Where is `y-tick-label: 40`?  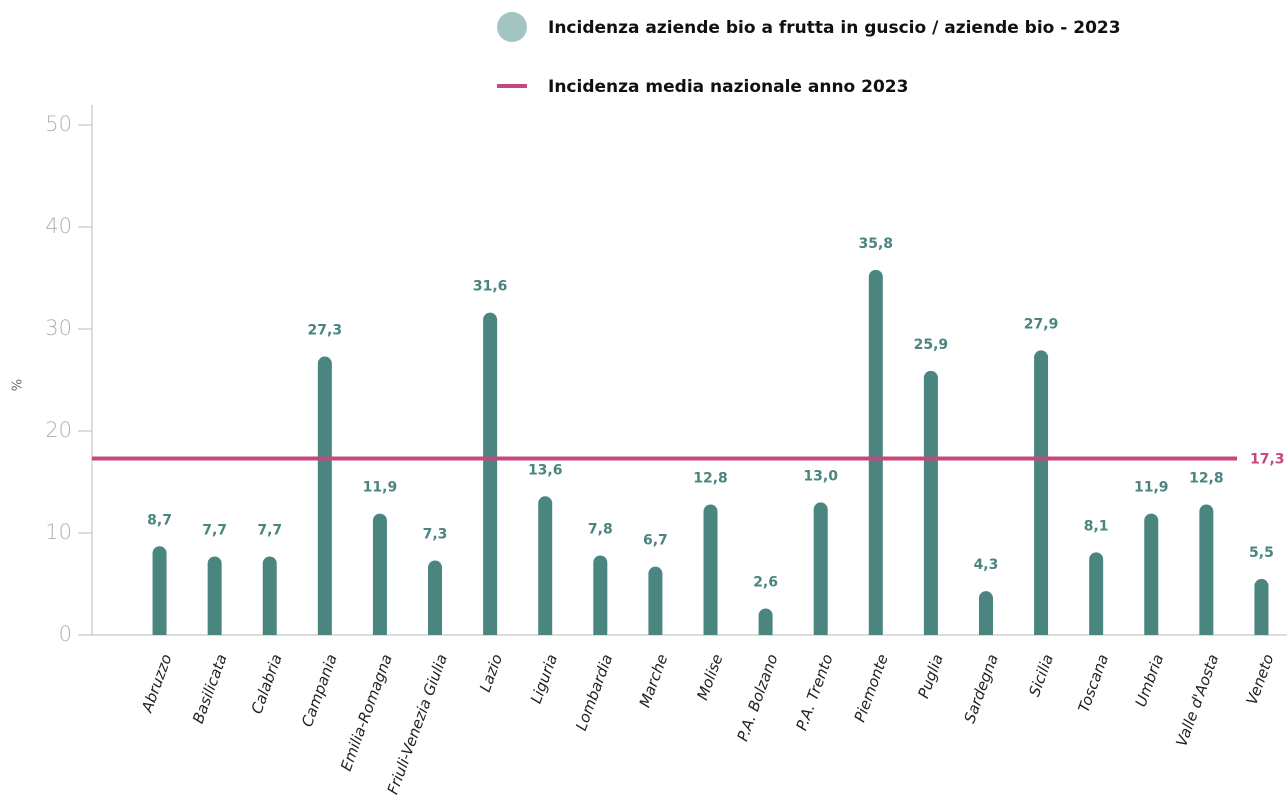
y-tick-label: 40 is located at coordinates (58, 226).